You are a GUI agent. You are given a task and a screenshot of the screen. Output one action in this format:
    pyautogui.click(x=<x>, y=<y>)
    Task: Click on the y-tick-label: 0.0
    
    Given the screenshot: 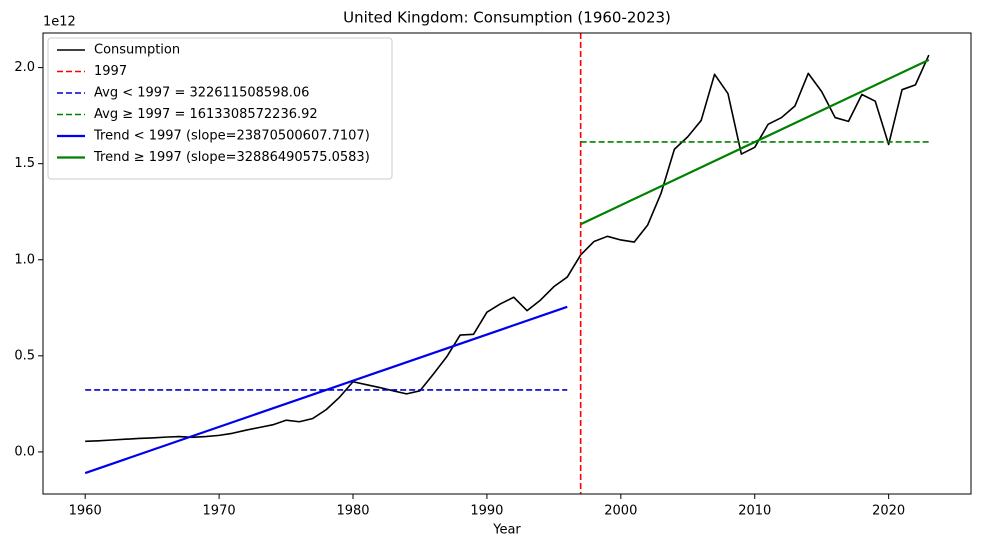 What is the action you would take?
    pyautogui.click(x=24, y=451)
    